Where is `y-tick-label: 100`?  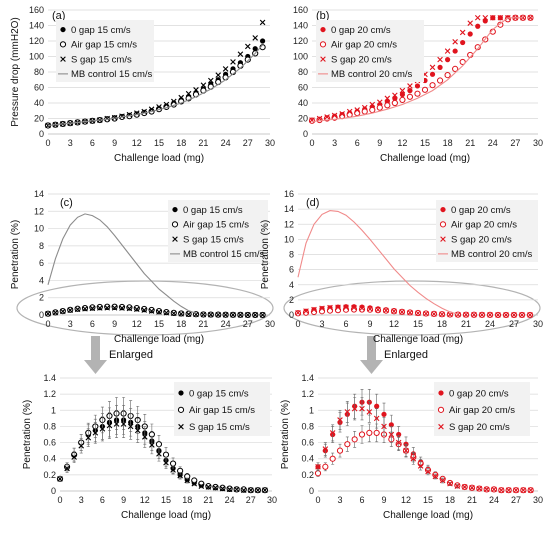 y-tick-label: 100 is located at coordinates (36, 57).